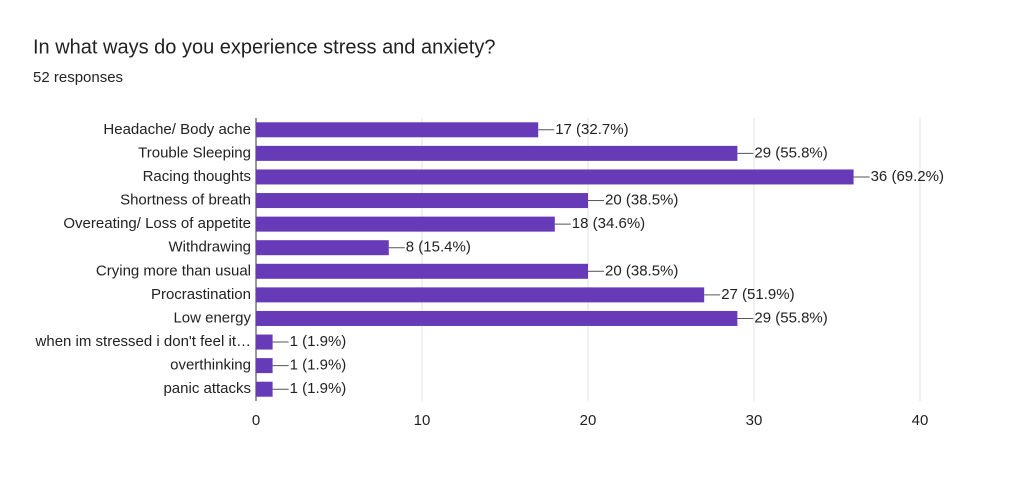 This screenshot has height=486, width=1024. Describe the element at coordinates (194, 152) in the screenshot. I see `y-tick-label: Trouble Sleeping` at that location.